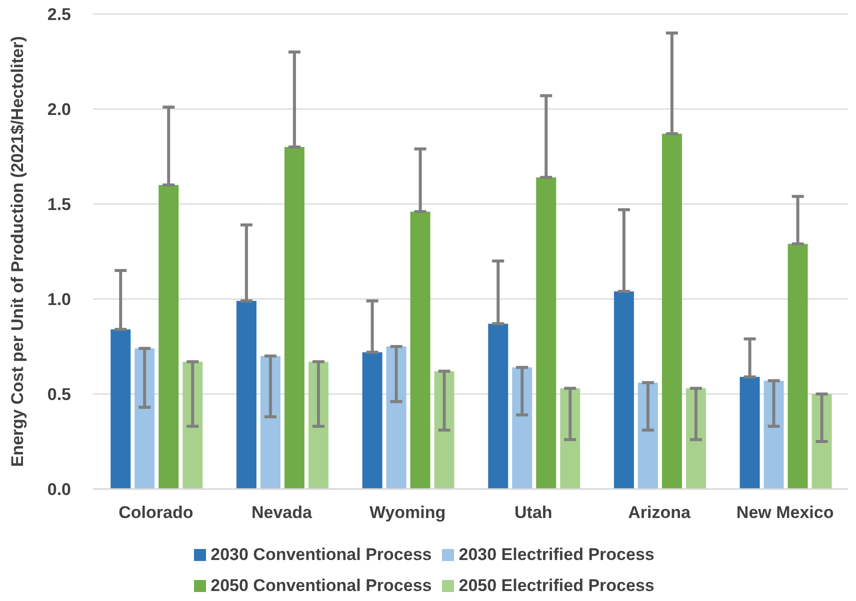  What do you see at coordinates (556, 555) in the screenshot?
I see `legend-label: 2030 Electrified Process` at bounding box center [556, 555].